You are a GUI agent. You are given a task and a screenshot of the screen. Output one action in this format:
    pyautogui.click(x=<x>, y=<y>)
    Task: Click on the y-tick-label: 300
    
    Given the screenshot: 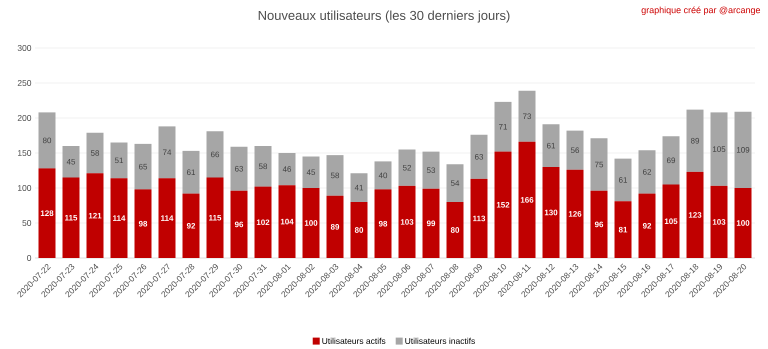 What is the action you would take?
    pyautogui.click(x=25, y=48)
    